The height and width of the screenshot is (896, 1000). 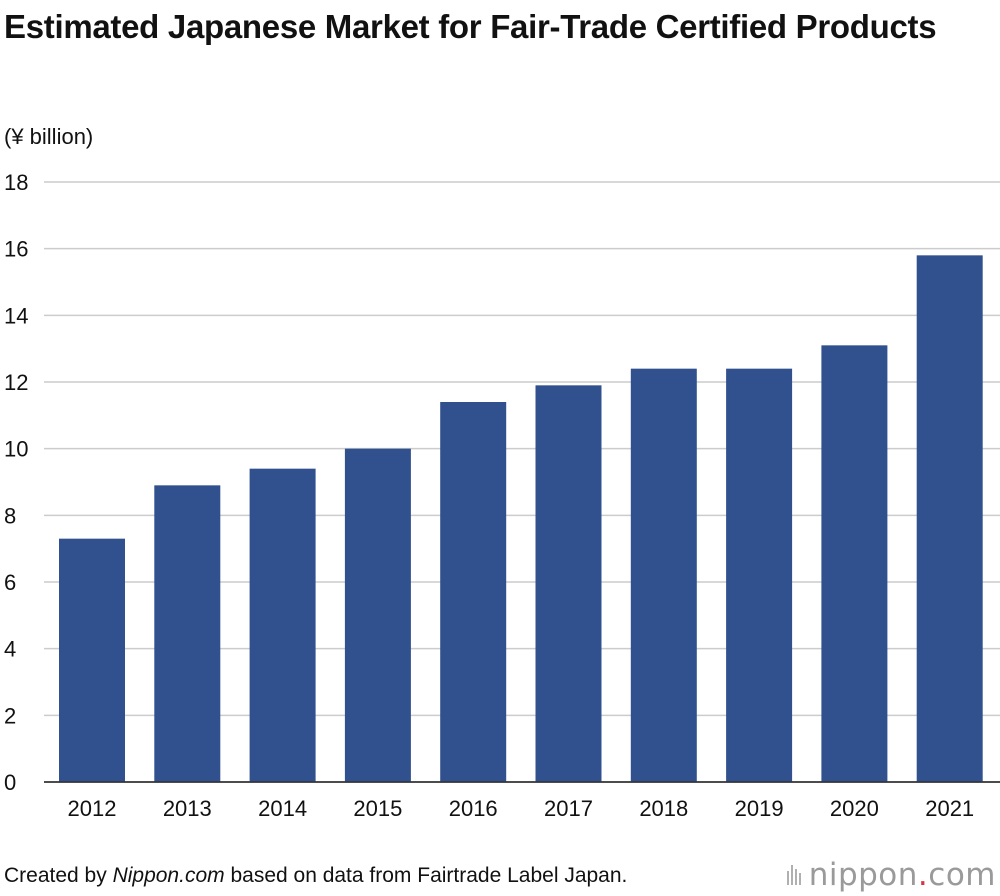 I want to click on x-tick-label: 2012, so click(x=92, y=808).